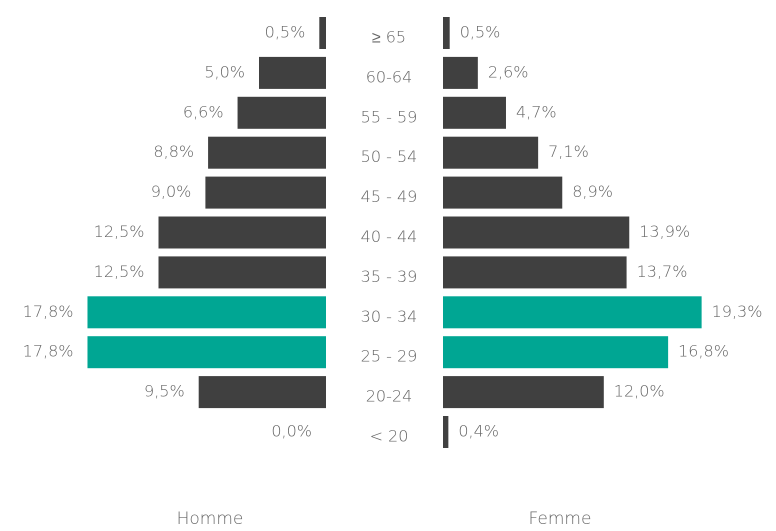 This screenshot has height=531, width=776. What do you see at coordinates (389, 276) in the screenshot?
I see `category-label: 35 - 39` at bounding box center [389, 276].